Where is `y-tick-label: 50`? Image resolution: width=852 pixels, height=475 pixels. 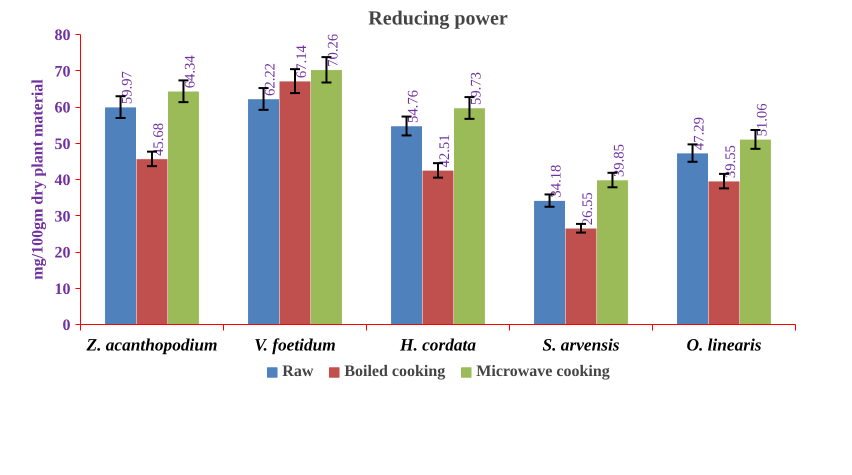 y-tick-label: 50 is located at coordinates (62, 144).